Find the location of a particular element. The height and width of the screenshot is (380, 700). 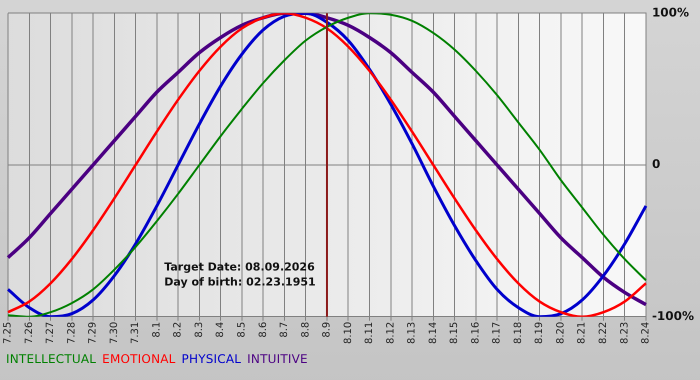

x-tick-label: 7.30 is located at coordinates (114, 333).